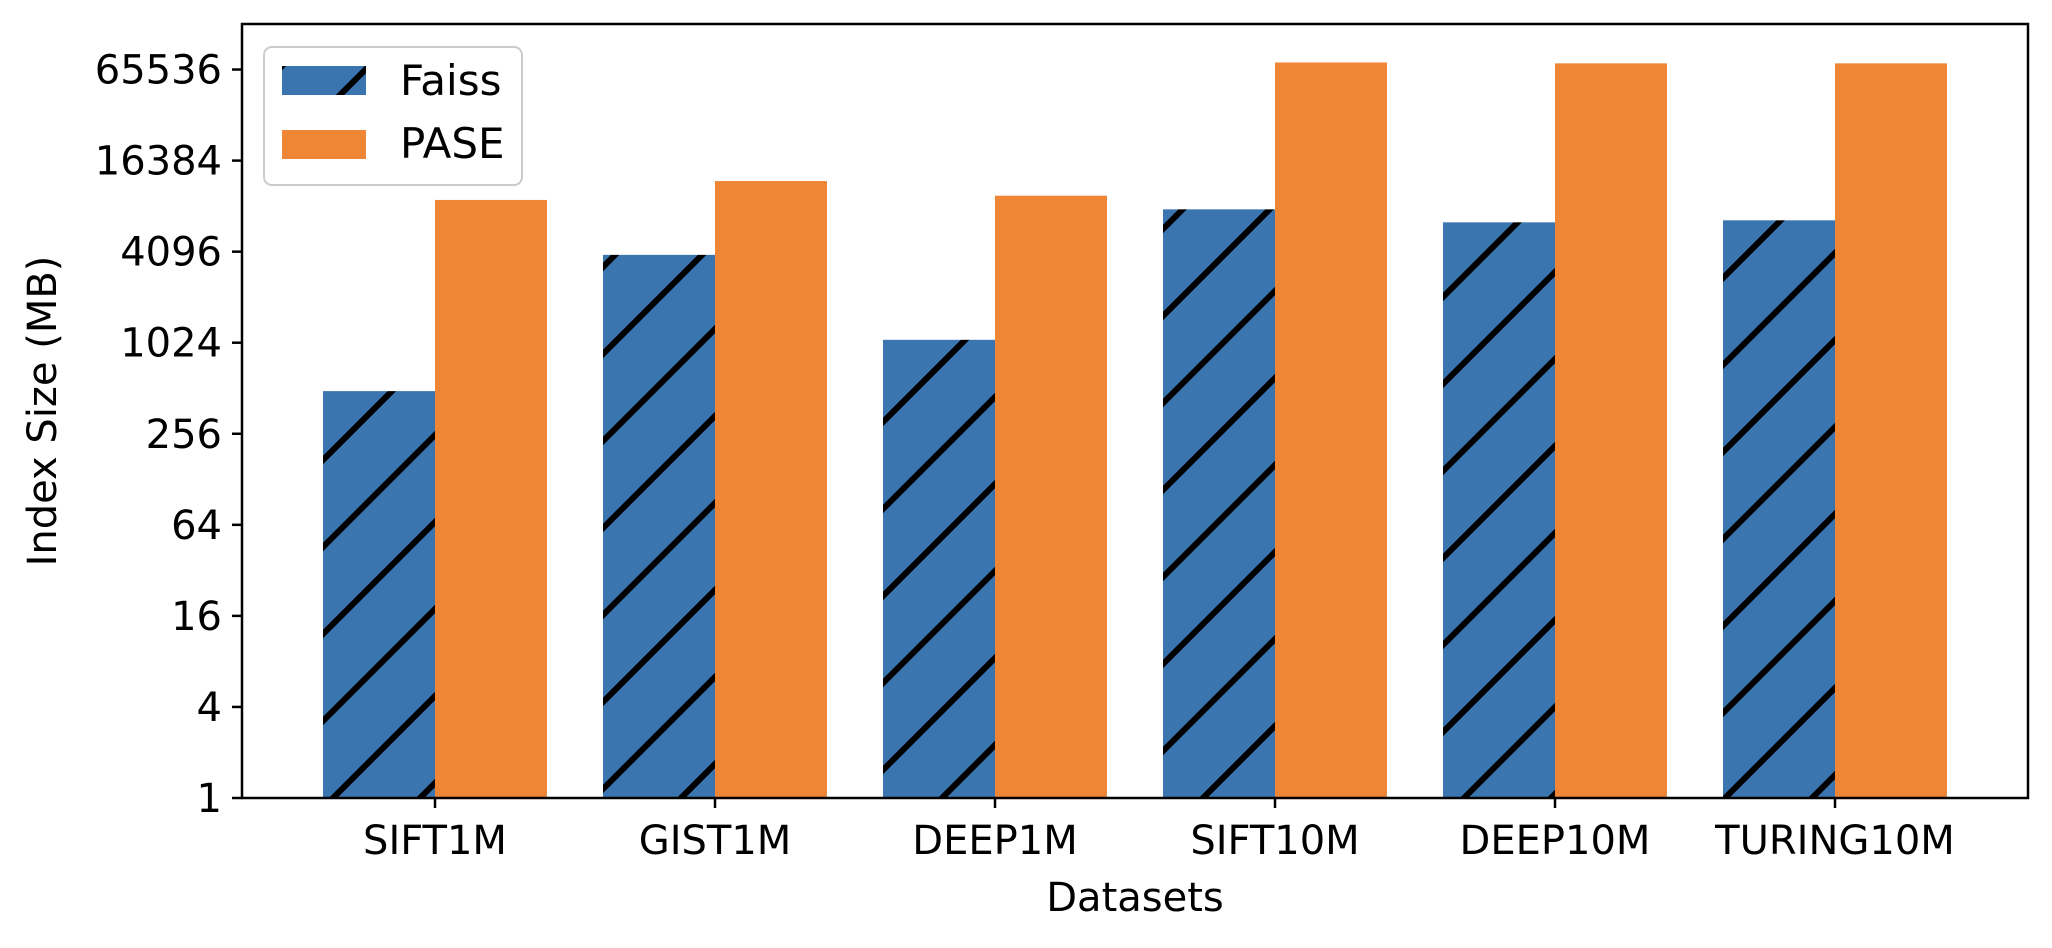 The width and height of the screenshot is (2052, 948). Describe the element at coordinates (209, 708) in the screenshot. I see `y-tick-label: 4` at that location.